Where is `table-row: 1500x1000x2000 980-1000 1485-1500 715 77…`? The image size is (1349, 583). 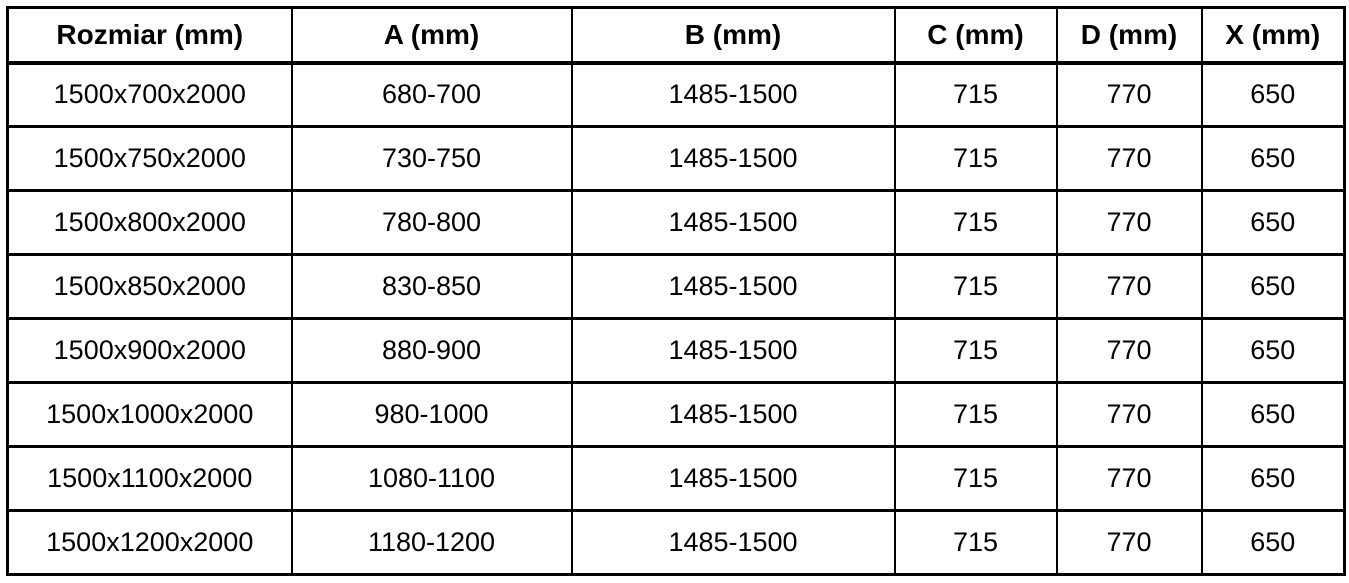
table-row: 1500x1000x2000 980-1000 1485-1500 715 77… is located at coordinates (676, 414).